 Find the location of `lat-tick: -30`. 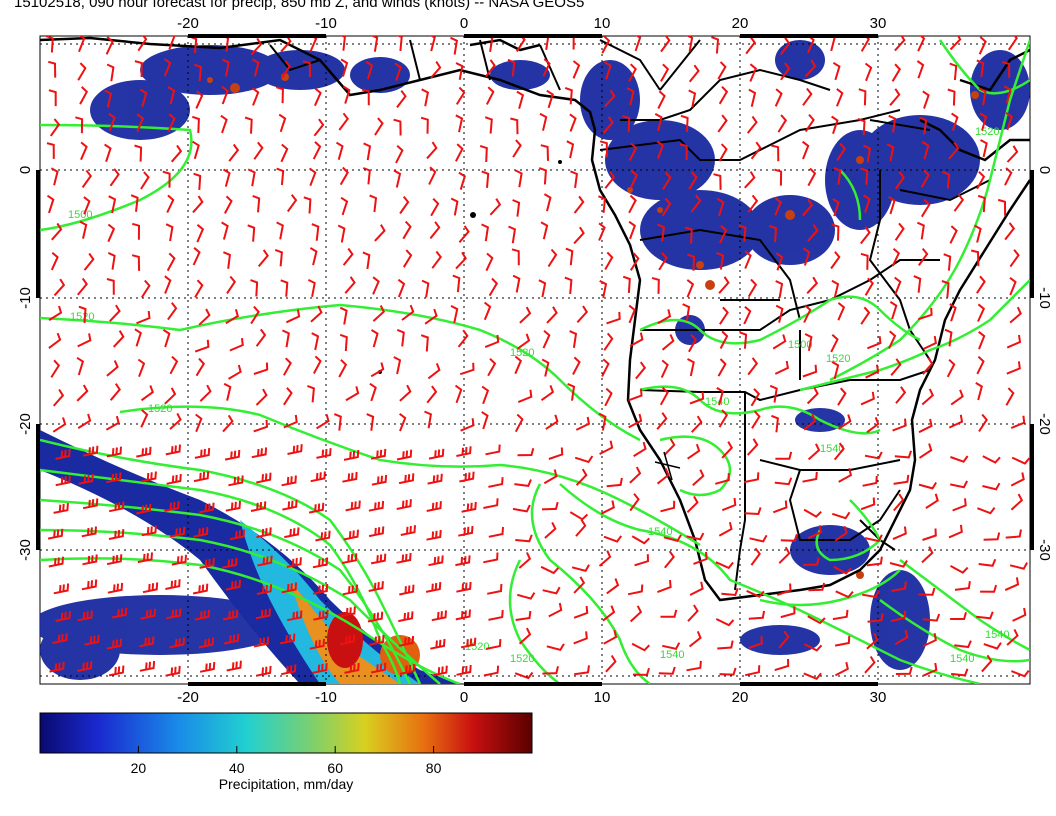

lat-tick: -30 is located at coordinates (1044, 550).